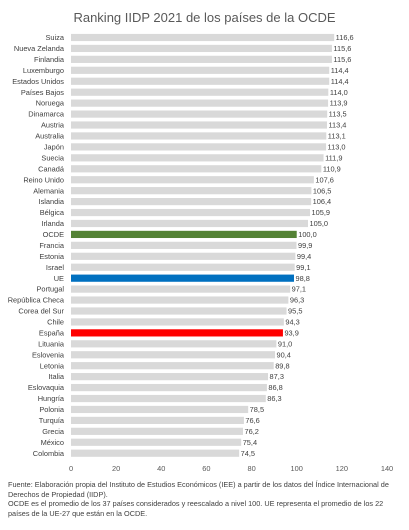 The width and height of the screenshot is (409, 530). Describe the element at coordinates (299, 289) in the screenshot. I see `data-label-portugal: 97,1` at that location.